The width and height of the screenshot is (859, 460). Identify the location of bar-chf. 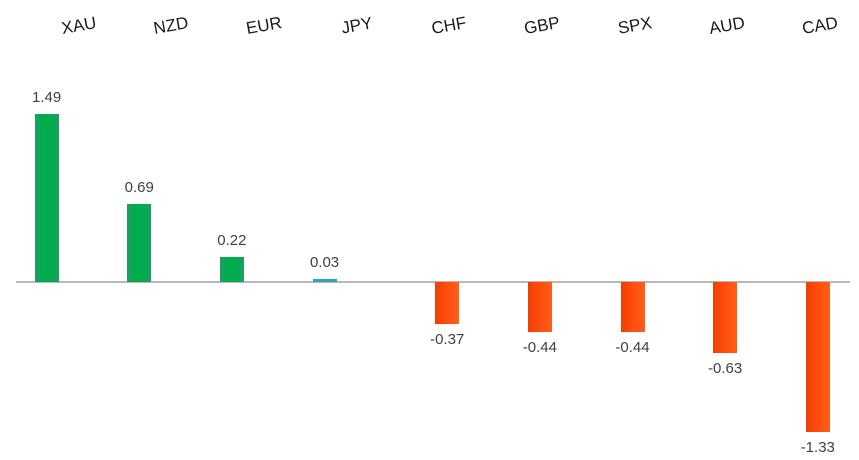
(447, 303).